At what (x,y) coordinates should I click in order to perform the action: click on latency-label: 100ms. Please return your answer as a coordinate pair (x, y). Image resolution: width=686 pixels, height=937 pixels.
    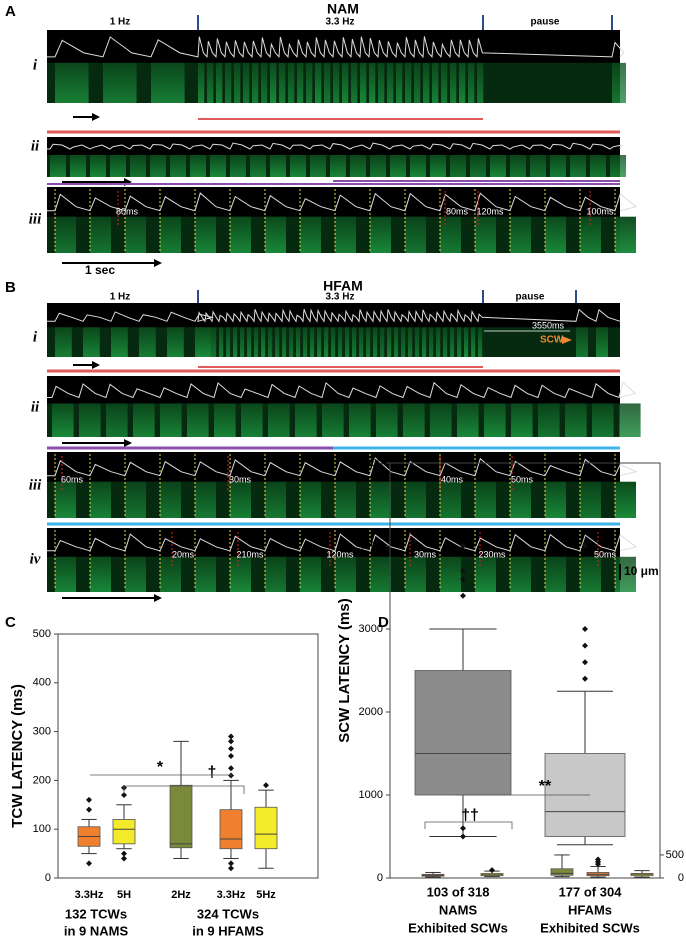
    Looking at the image, I should click on (600, 211).